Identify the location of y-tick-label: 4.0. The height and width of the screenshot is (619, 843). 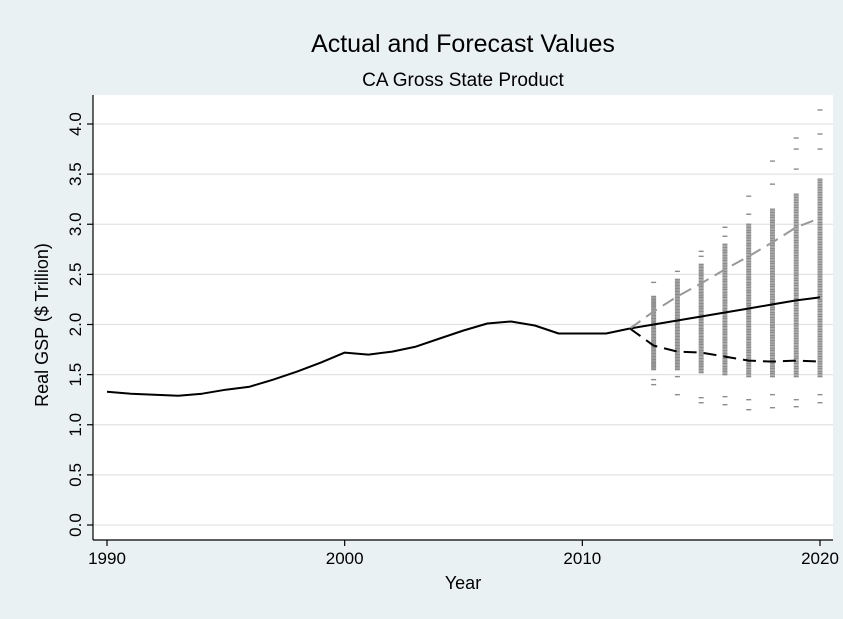
(75, 124).